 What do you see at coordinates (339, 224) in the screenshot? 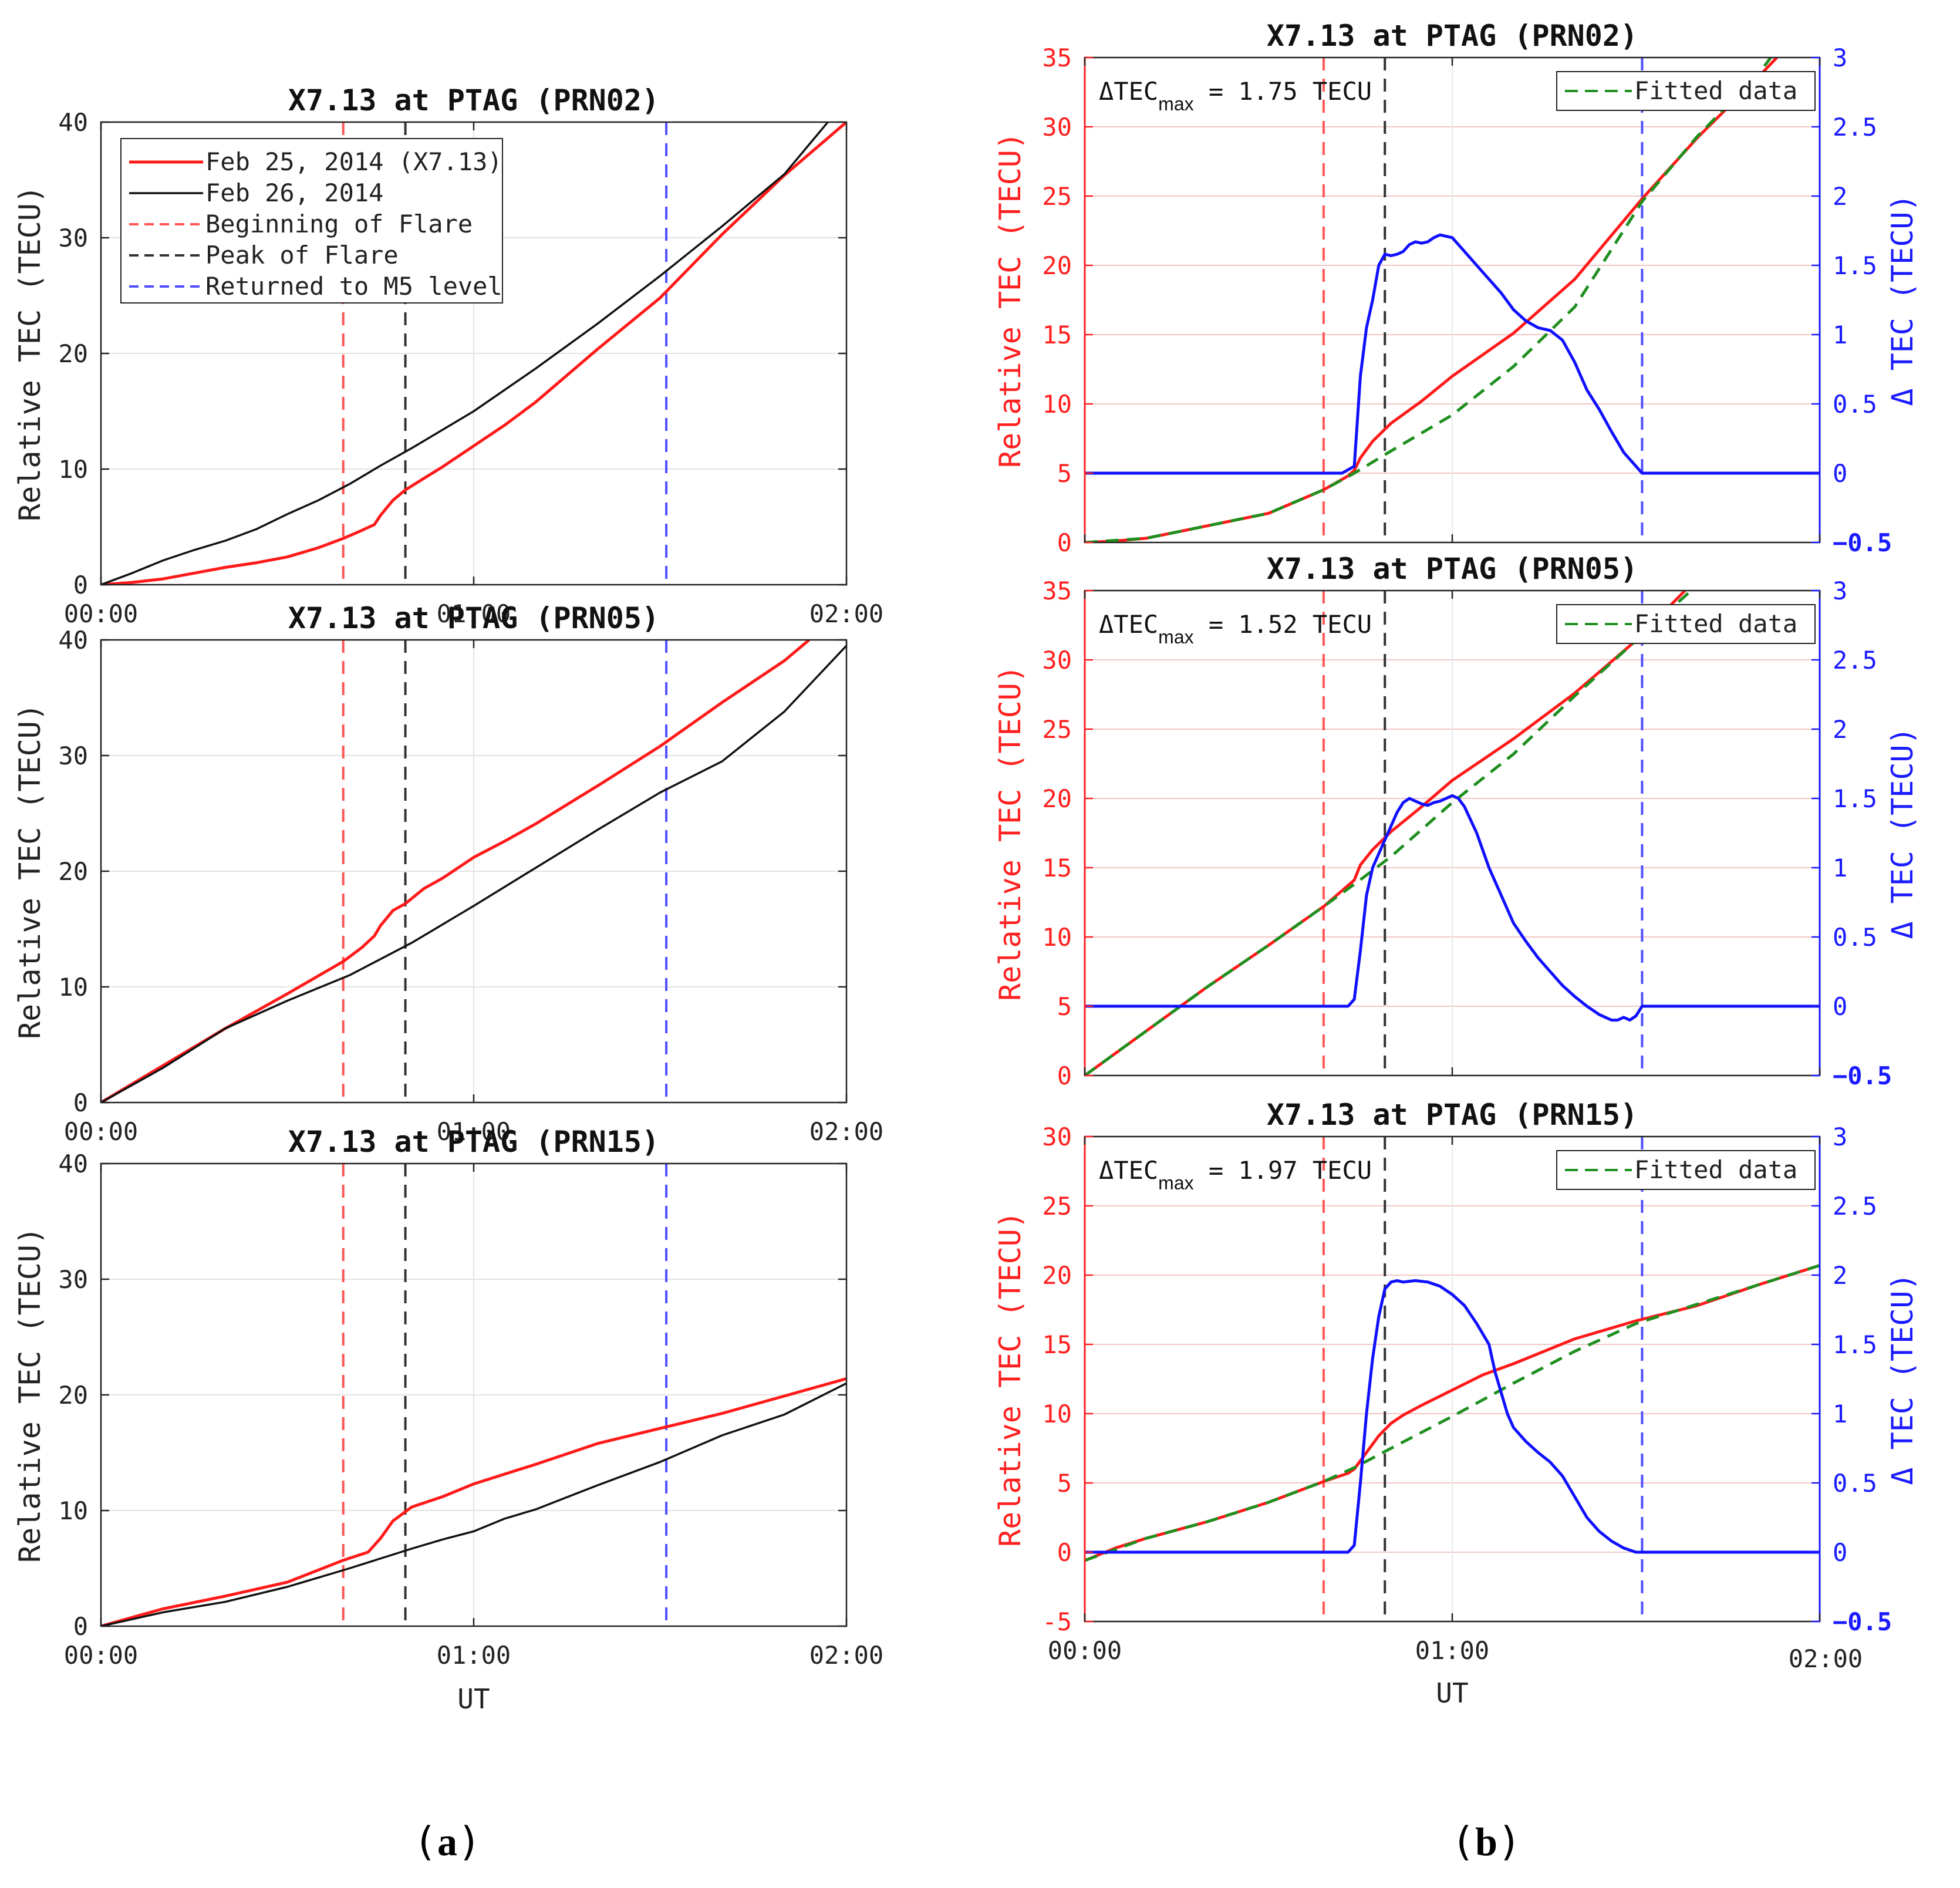
I see `legend-label: Beginning of Flare` at bounding box center [339, 224].